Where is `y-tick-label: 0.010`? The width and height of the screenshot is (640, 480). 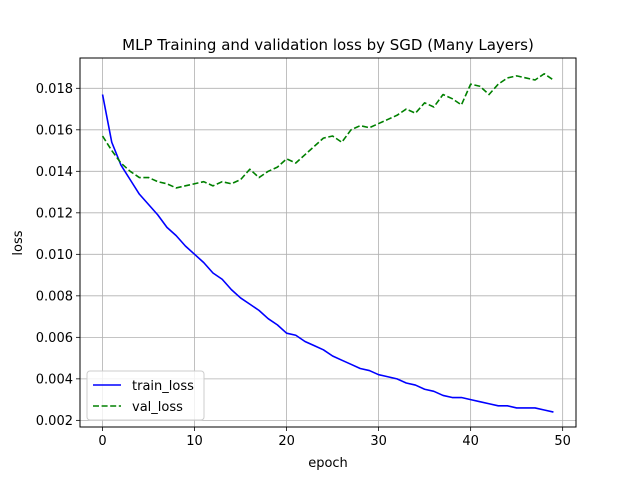
y-tick-label: 0.010 is located at coordinates (54, 255).